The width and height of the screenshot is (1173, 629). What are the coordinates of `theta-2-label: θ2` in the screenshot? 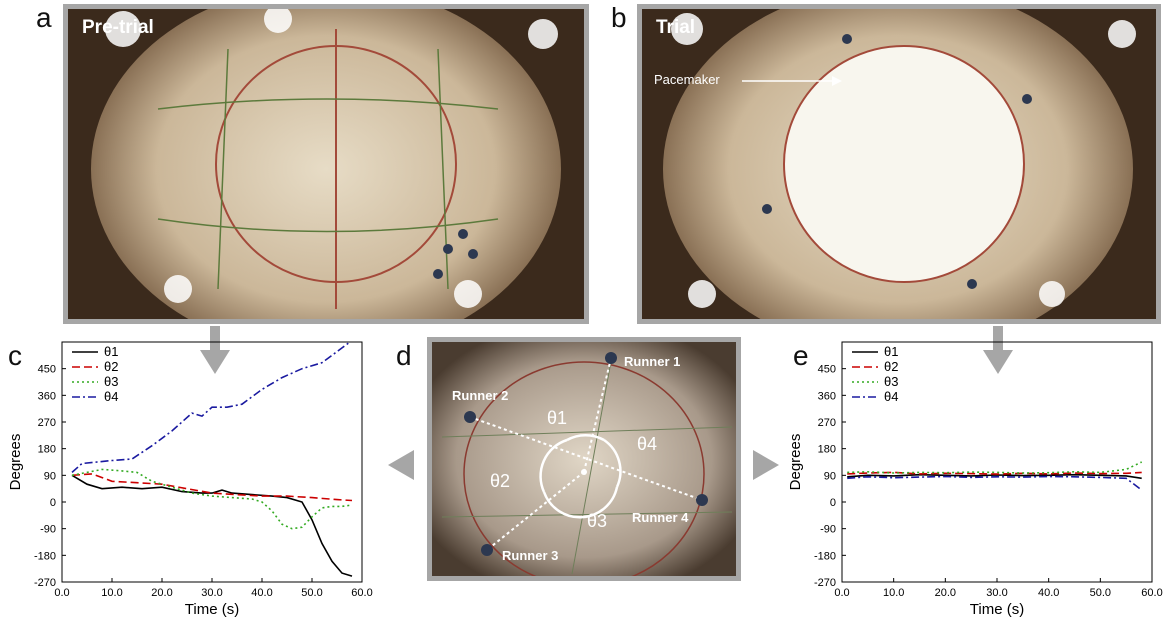 It's located at (500, 481).